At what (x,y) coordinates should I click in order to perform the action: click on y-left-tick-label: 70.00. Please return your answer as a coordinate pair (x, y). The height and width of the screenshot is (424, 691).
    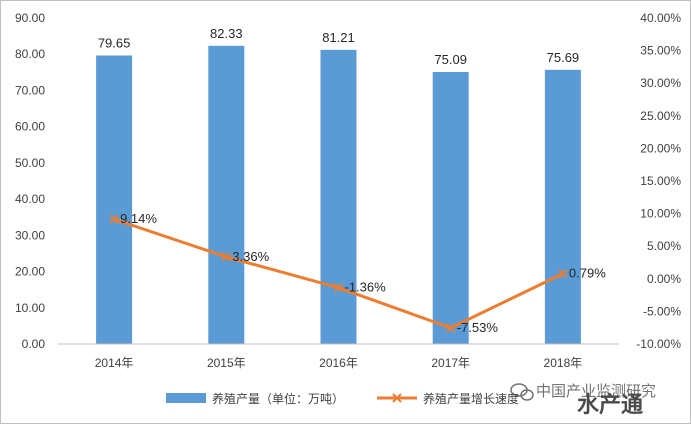
    Looking at the image, I should click on (30, 90).